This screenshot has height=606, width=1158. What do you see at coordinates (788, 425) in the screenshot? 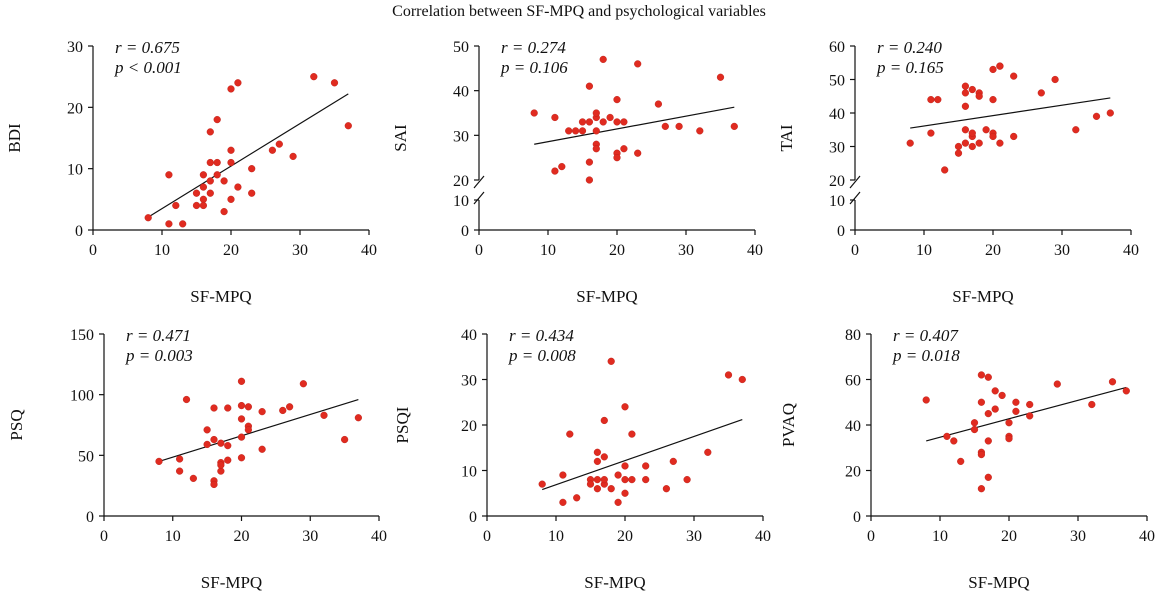
I see `y-axis-title: PVAQ` at bounding box center [788, 425].